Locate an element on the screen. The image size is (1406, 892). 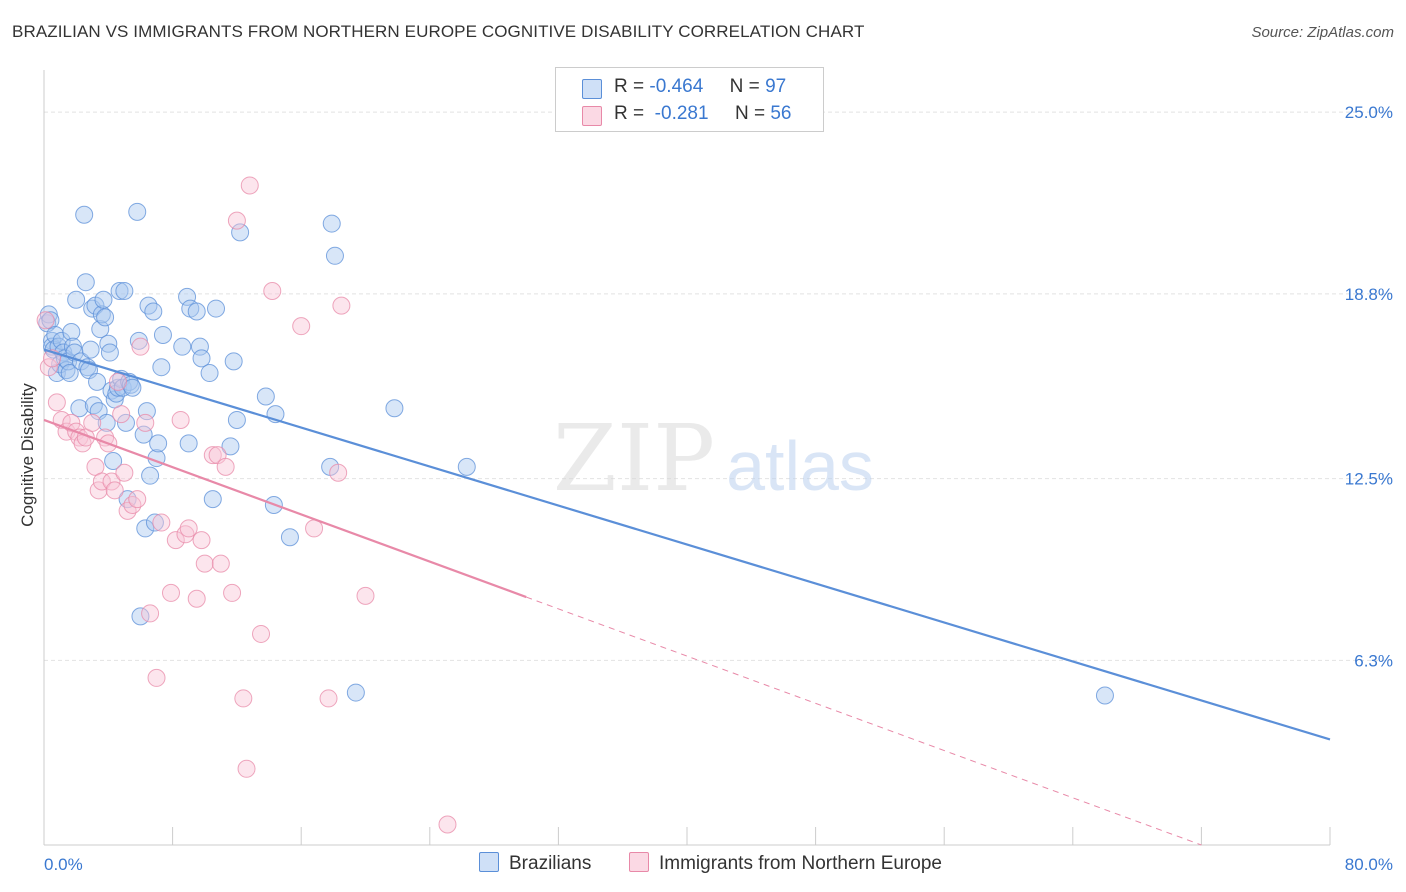
bottom-legend-immigrants: Immigrants from Northern Europe is located at coordinates (785, 863).